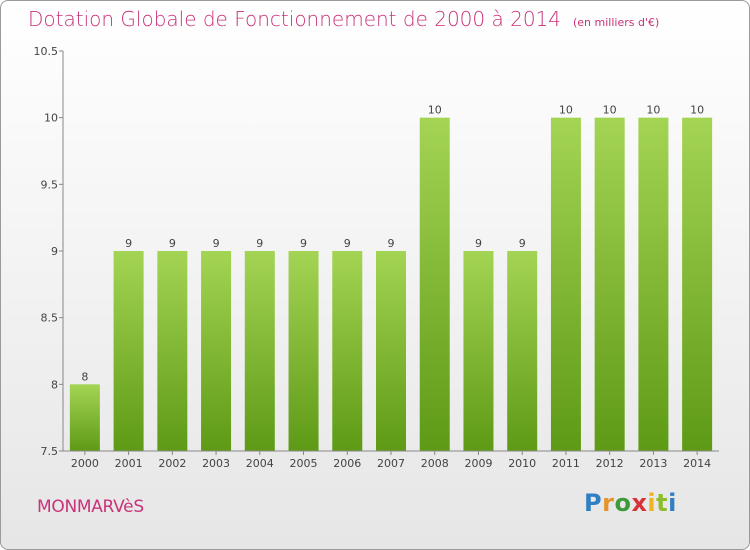 Image resolution: width=750 pixels, height=550 pixels. Describe the element at coordinates (50, 184) in the screenshot. I see `y-tick-label: 9.5` at that location.